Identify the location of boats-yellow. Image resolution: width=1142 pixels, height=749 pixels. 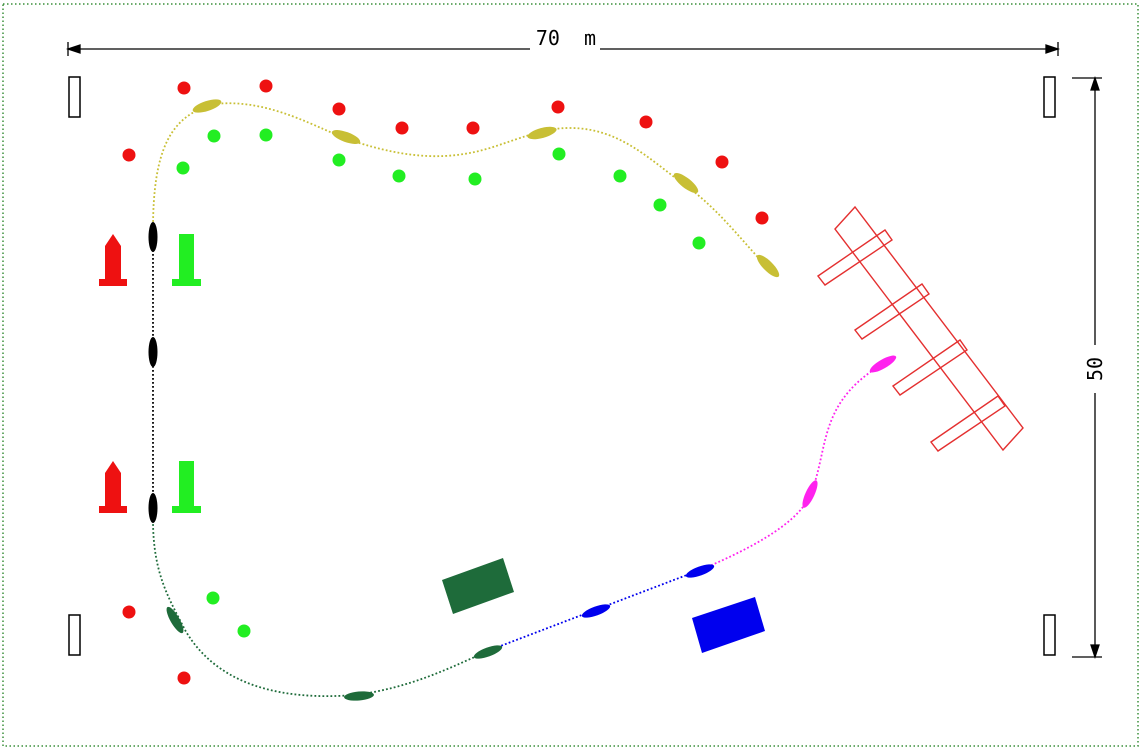
(486, 188).